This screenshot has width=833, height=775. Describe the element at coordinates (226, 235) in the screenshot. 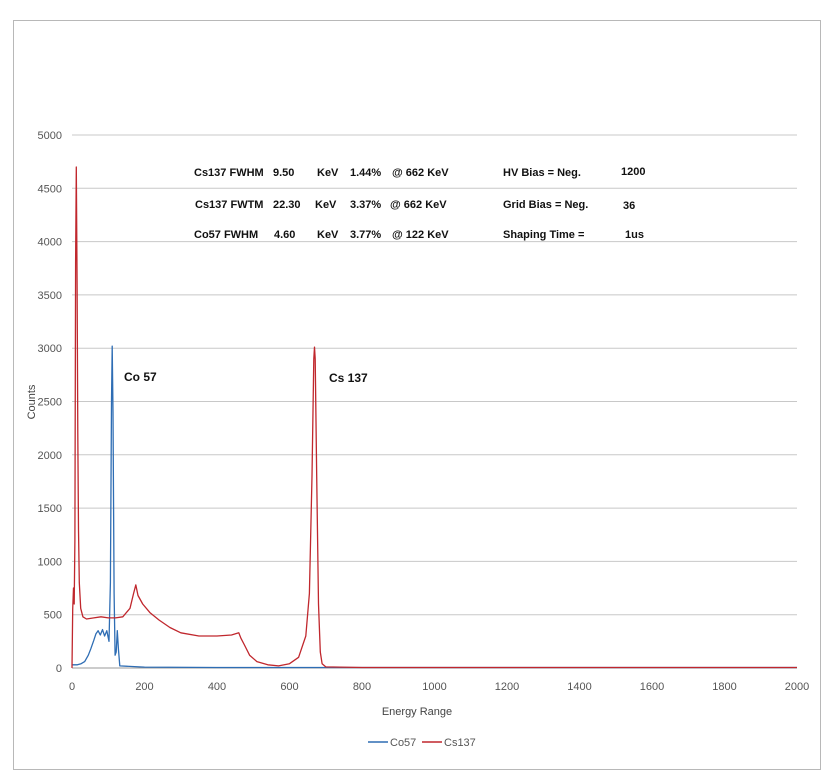

I see `annotation-label: Co57 FWHM` at that location.